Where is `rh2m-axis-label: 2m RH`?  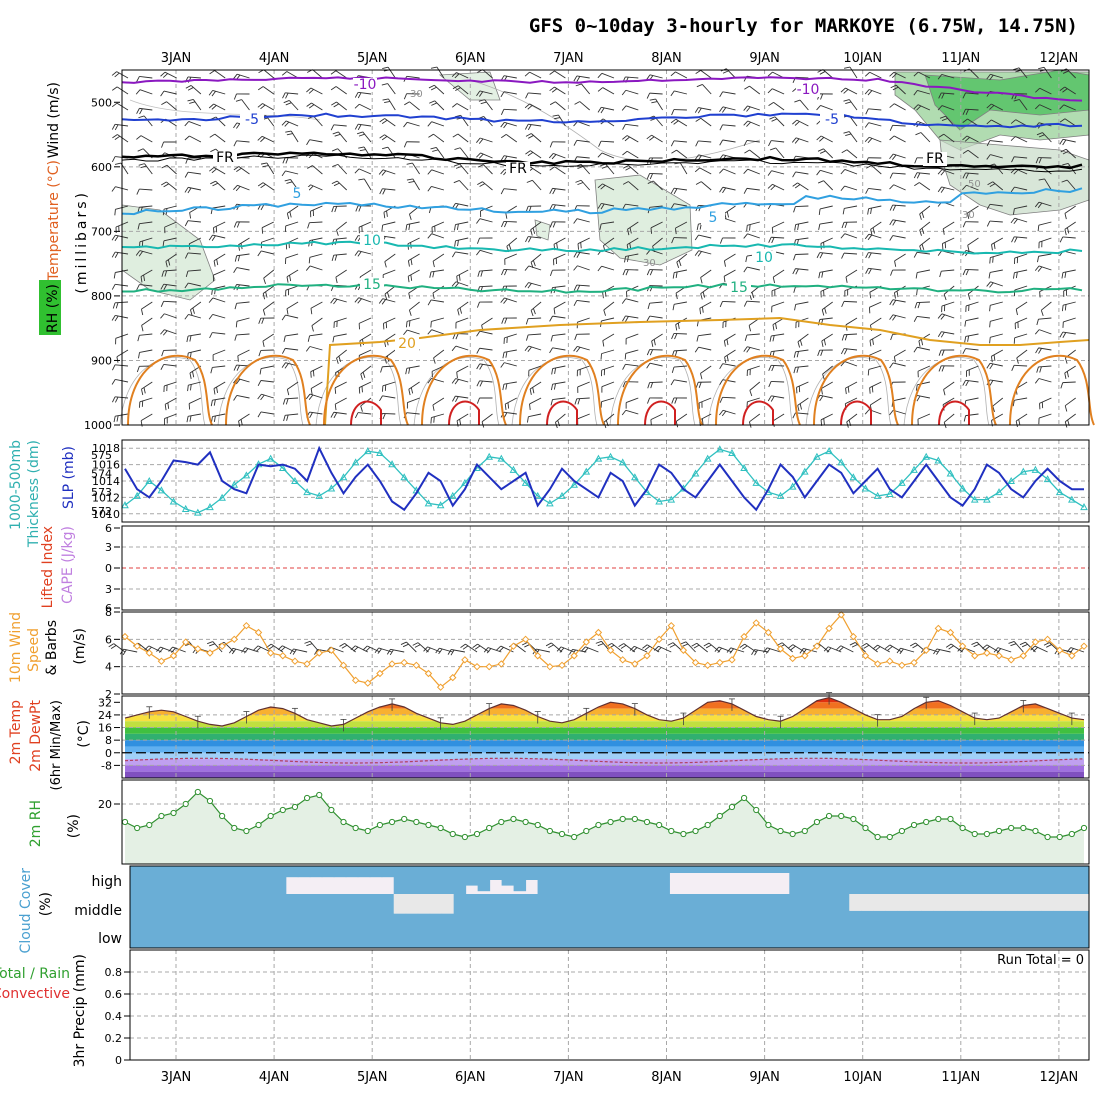 rh2m-axis-label: 2m RH is located at coordinates (36, 823).